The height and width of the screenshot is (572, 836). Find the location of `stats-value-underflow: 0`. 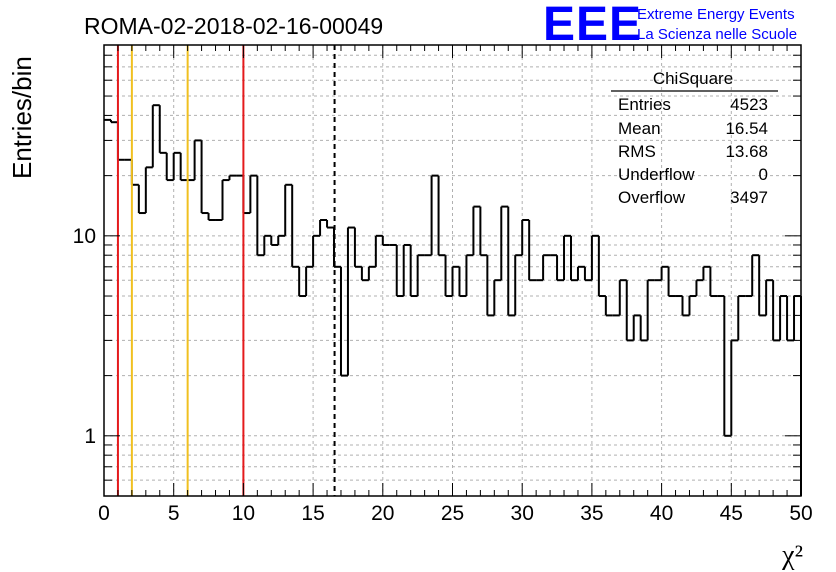

stats-value-underflow: 0 is located at coordinates (763, 174).